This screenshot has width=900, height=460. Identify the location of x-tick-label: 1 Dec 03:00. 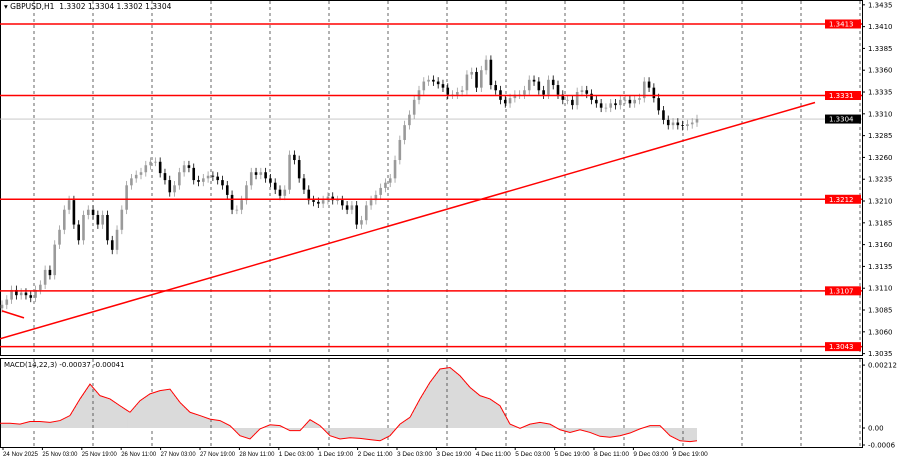
(296, 454).